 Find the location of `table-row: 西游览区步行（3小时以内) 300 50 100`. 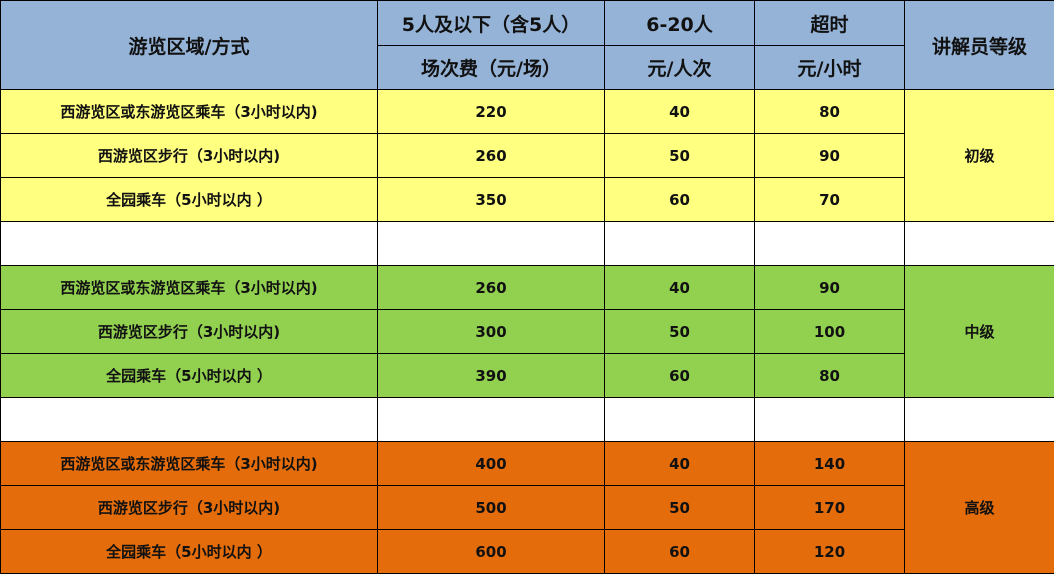

table-row: 西游览区步行（3小时以内) 300 50 100 is located at coordinates (527, 331).